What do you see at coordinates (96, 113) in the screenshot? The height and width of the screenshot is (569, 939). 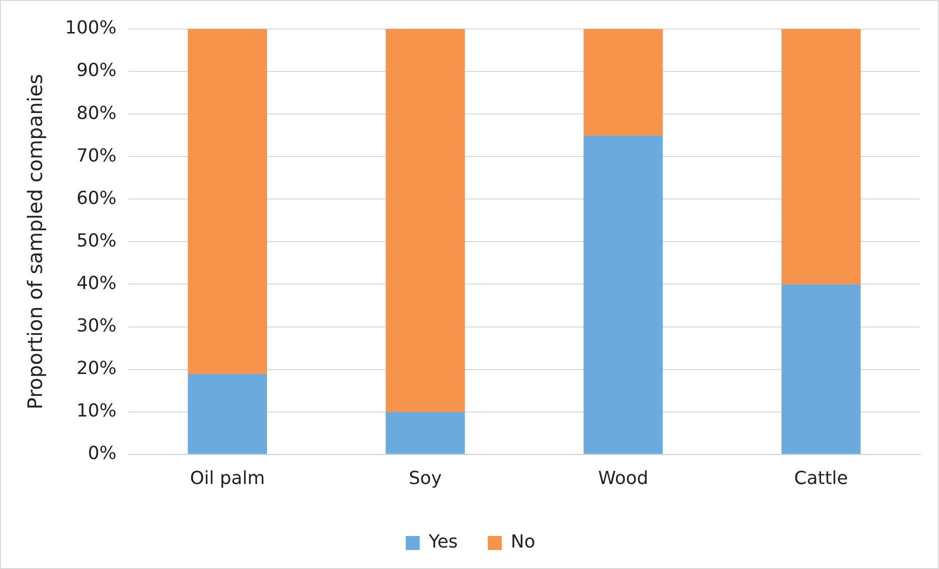 I see `y-tick-label: 80%` at bounding box center [96, 113].